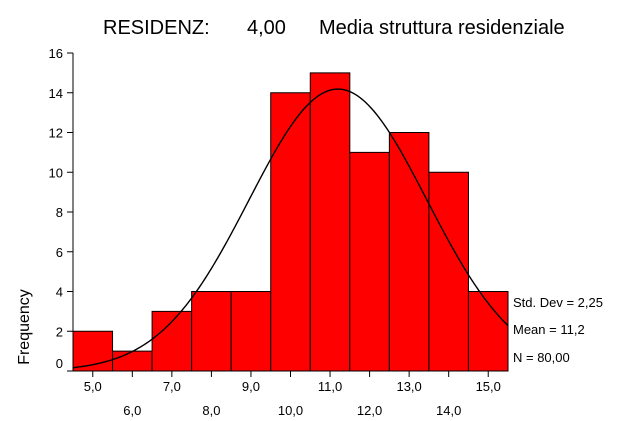 The width and height of the screenshot is (630, 421). What do you see at coordinates (251, 386) in the screenshot?
I see `x-tick-label: 9,0` at bounding box center [251, 386].